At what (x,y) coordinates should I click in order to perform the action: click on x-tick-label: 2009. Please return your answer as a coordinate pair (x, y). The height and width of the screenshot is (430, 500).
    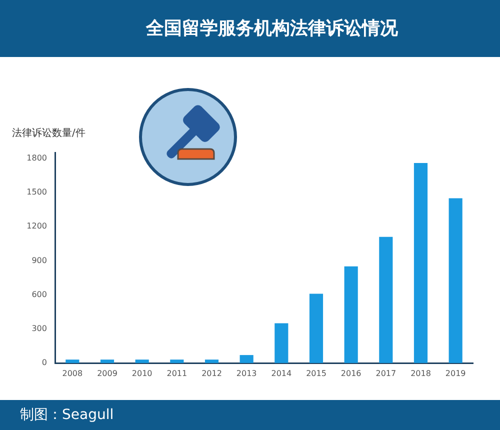
    Looking at the image, I should click on (107, 373).